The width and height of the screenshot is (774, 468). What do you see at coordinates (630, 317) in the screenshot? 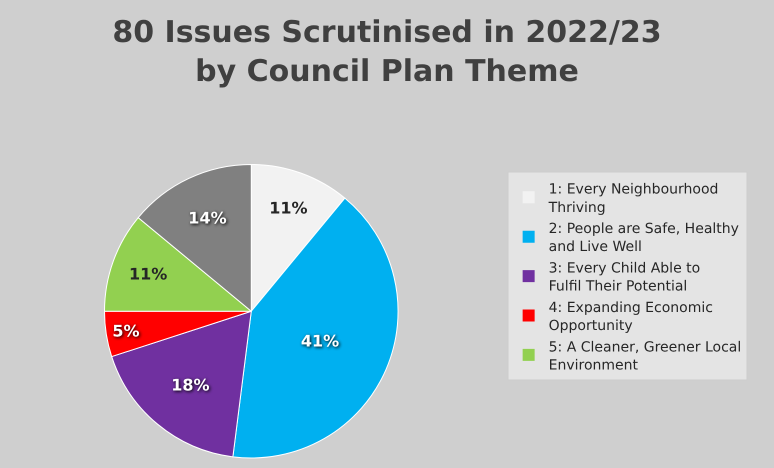
I see `legend-label: 4: Expanding Economic Opportunity` at bounding box center [630, 317].